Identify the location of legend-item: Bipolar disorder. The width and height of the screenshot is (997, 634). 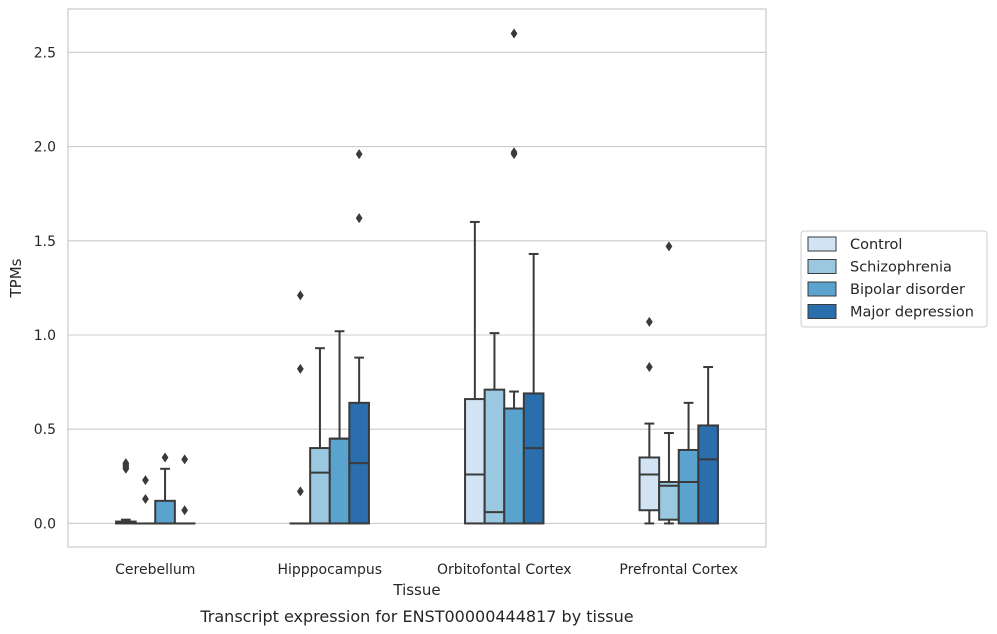
(886, 289).